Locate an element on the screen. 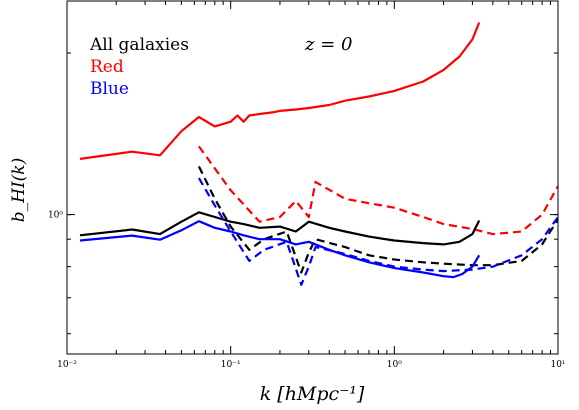  legend-blue: Blue is located at coordinates (109, 89).